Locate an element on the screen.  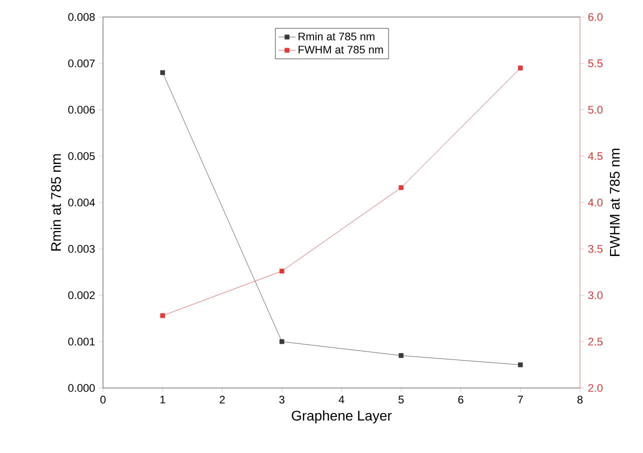
y2-tick-label: 5.0 is located at coordinates (595, 110).